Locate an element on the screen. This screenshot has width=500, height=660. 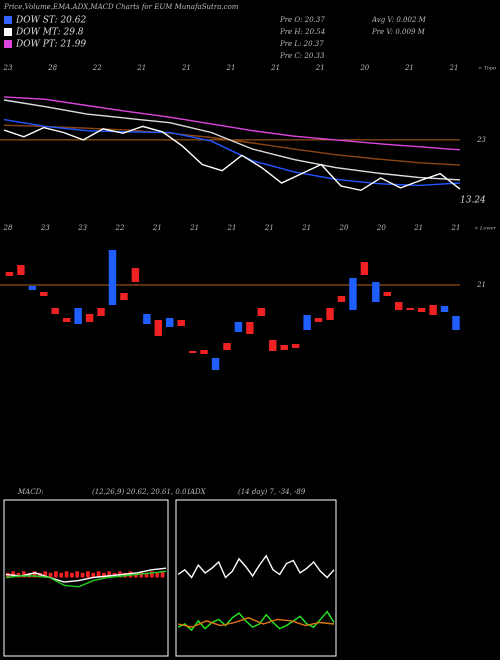
panel-subtitle: (12,26,9) 20.62, 20.61, 0.01 is located at coordinates (141, 492).